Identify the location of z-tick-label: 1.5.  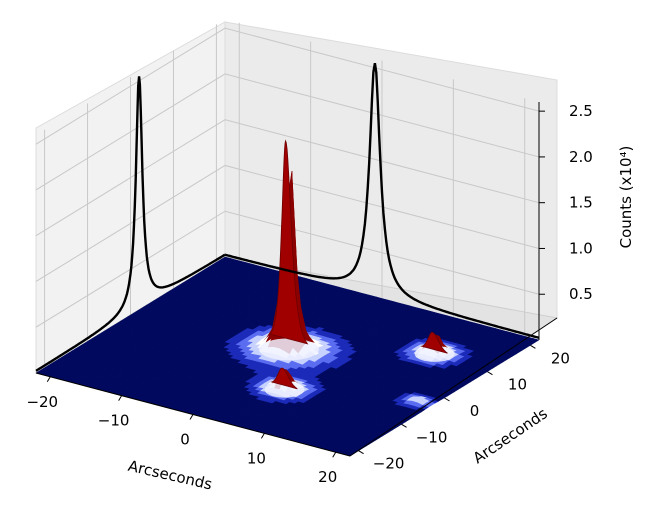
(581, 203).